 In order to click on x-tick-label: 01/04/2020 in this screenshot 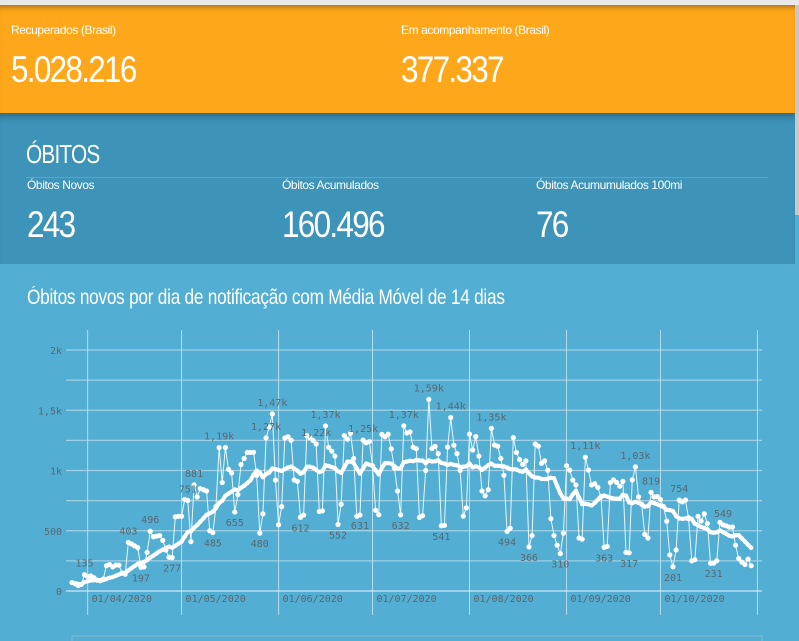, I will do `click(122, 599)`.